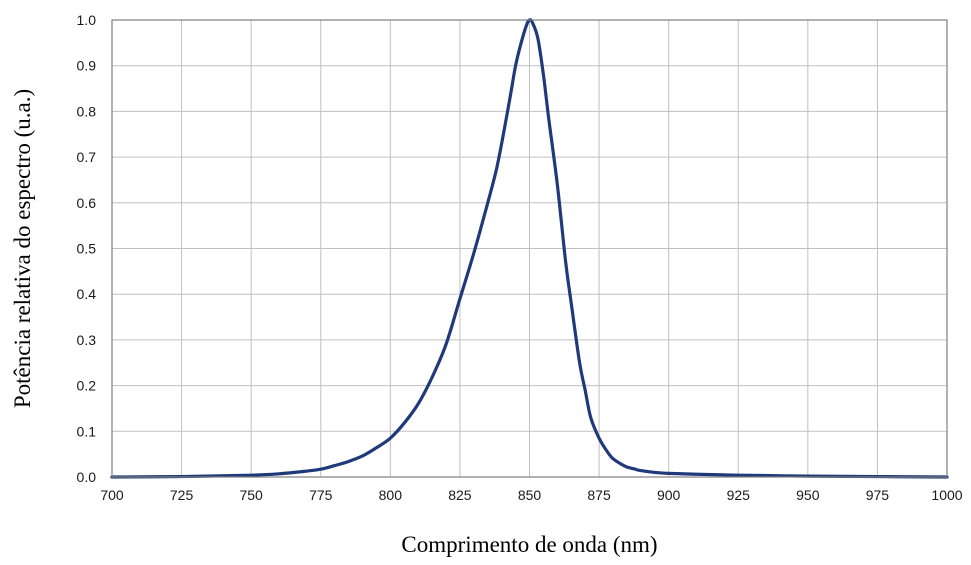 The height and width of the screenshot is (565, 971). What do you see at coordinates (87, 386) in the screenshot?
I see `y-tick-label: 0.2` at bounding box center [87, 386].